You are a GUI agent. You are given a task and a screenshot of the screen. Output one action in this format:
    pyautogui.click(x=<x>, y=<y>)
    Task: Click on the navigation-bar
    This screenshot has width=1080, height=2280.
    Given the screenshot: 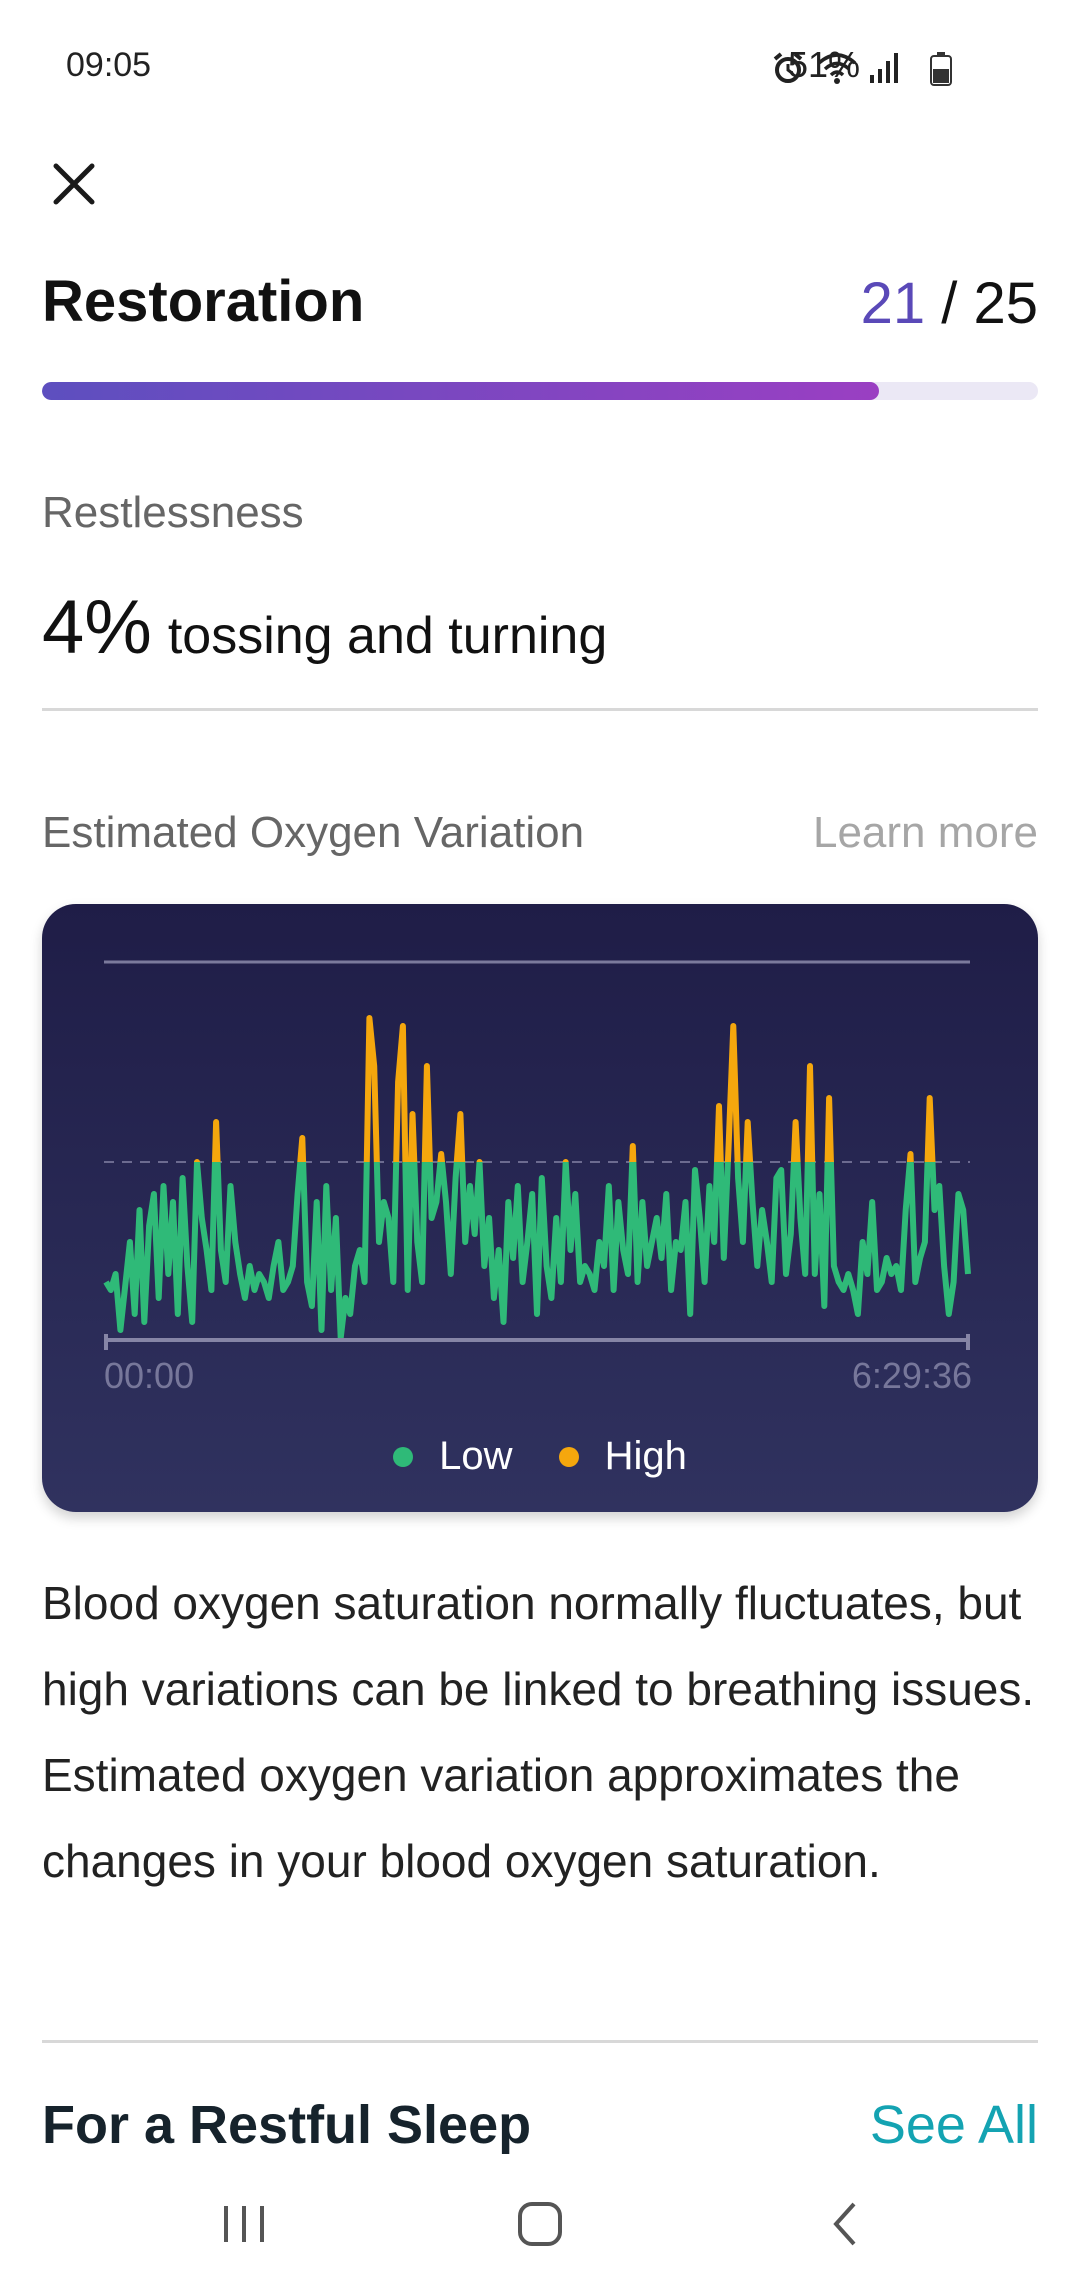 What is the action you would take?
    pyautogui.click(x=540, y=2225)
    